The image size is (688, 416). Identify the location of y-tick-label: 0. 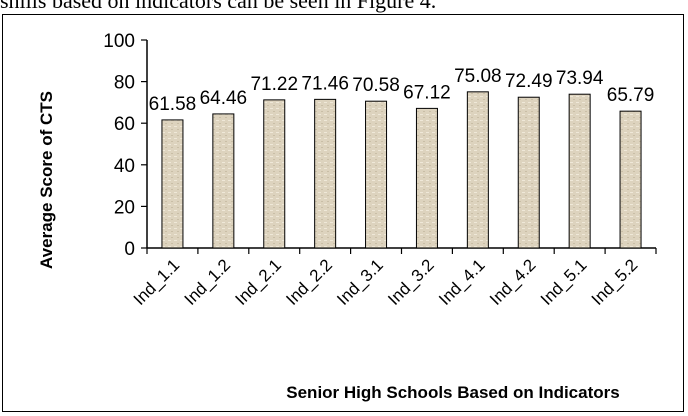
(129, 249).